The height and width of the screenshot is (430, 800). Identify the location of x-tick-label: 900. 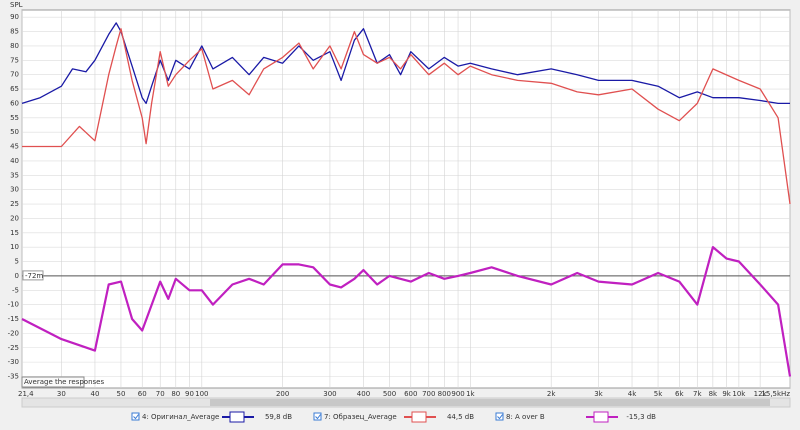
(457, 394).